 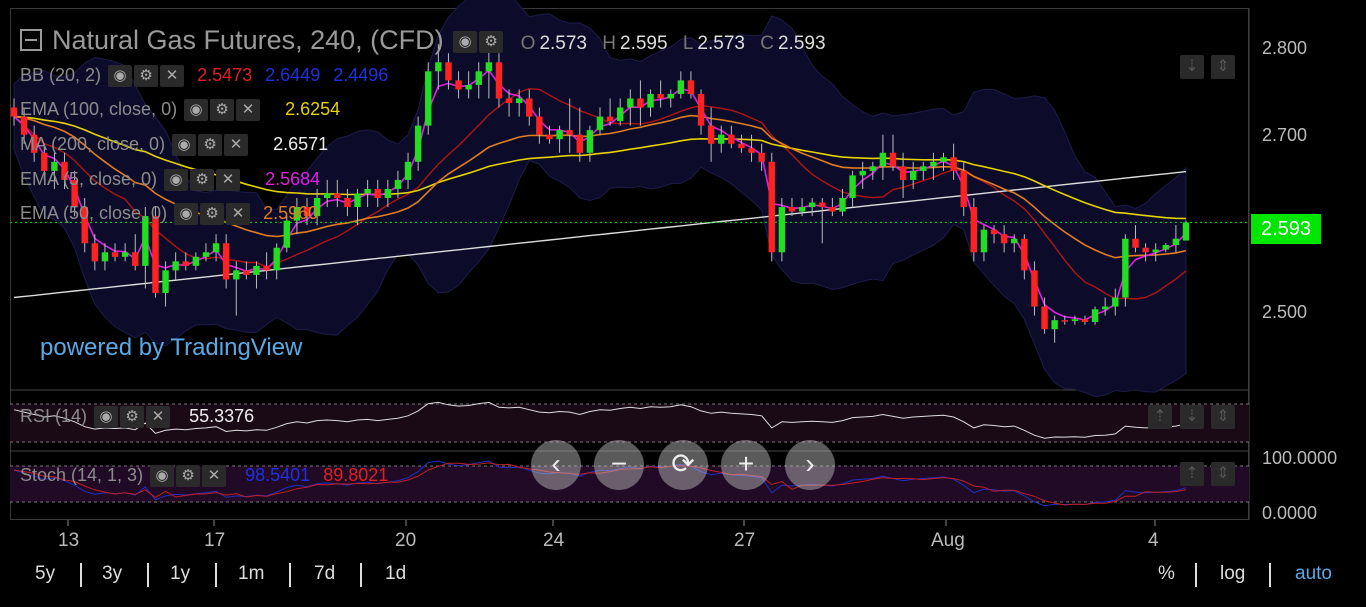 I want to click on legend-ema100: EMA (100, close, 0) ◉ ⚙ ✕ 2.6254, so click(x=180, y=110).